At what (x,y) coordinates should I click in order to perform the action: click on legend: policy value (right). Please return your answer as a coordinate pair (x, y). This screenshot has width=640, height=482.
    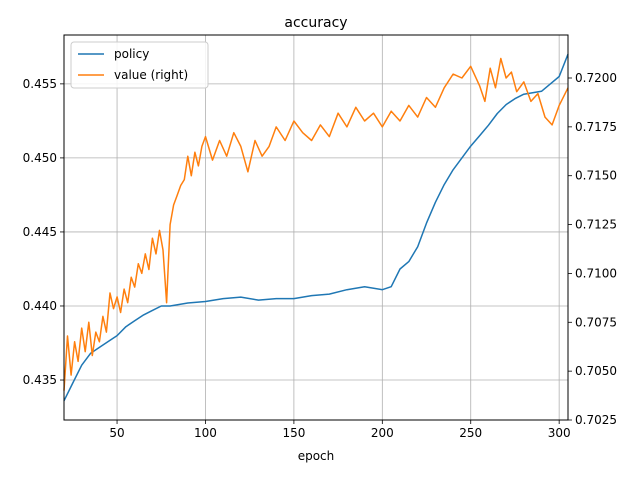
    Looking at the image, I should click on (139, 65).